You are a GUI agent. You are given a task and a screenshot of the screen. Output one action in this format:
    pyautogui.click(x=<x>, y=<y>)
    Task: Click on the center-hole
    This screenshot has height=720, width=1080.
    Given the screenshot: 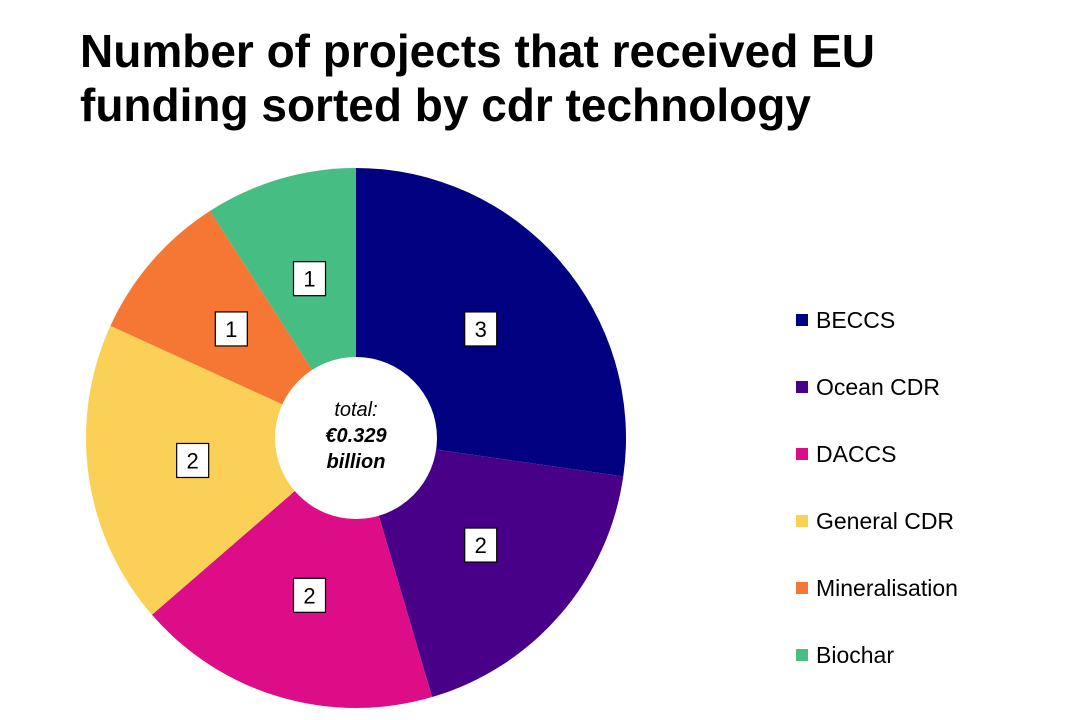 What is the action you would take?
    pyautogui.click(x=356, y=438)
    